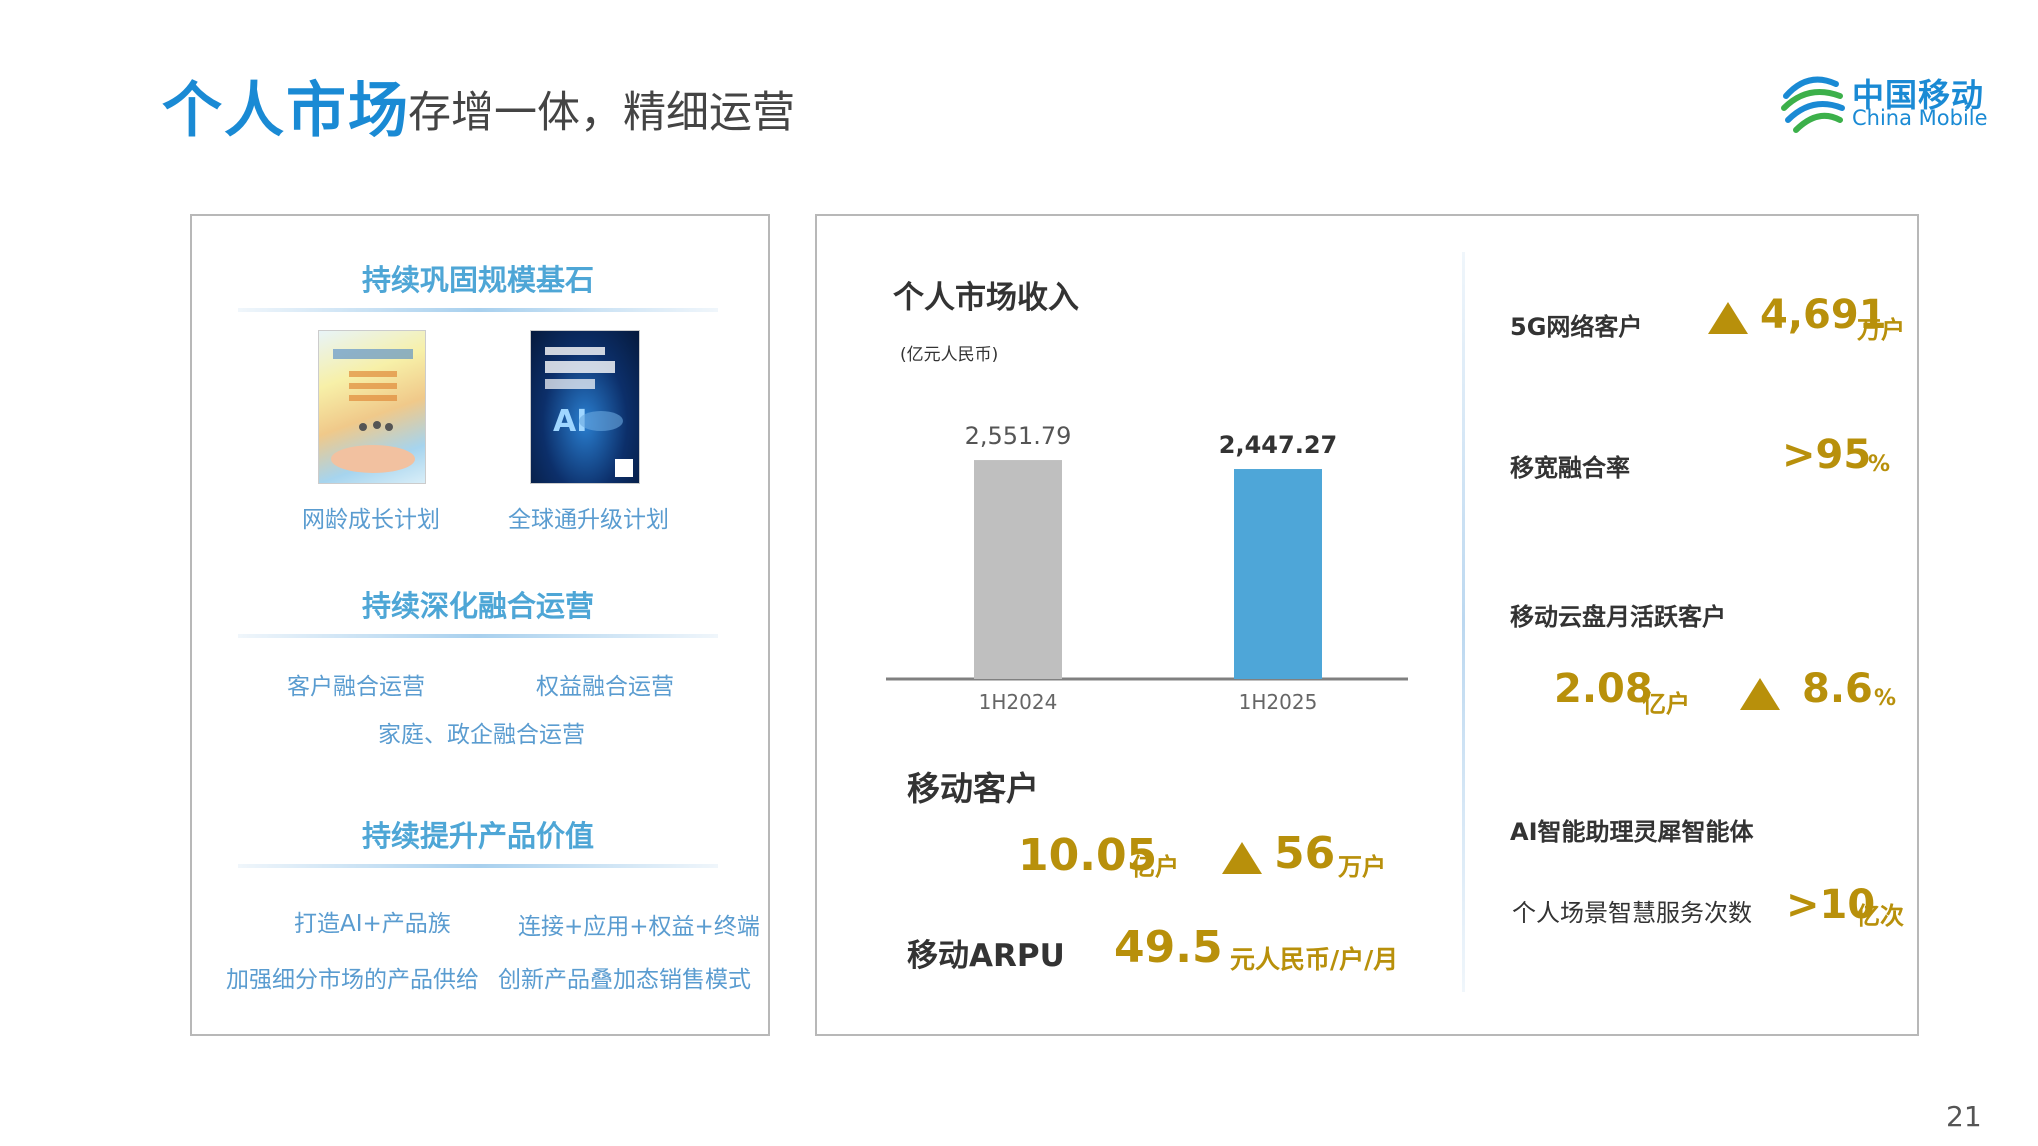 The width and height of the screenshot is (2038, 1146). What do you see at coordinates (1813, 104) in the screenshot?
I see `china-mobile-logo-icon` at bounding box center [1813, 104].